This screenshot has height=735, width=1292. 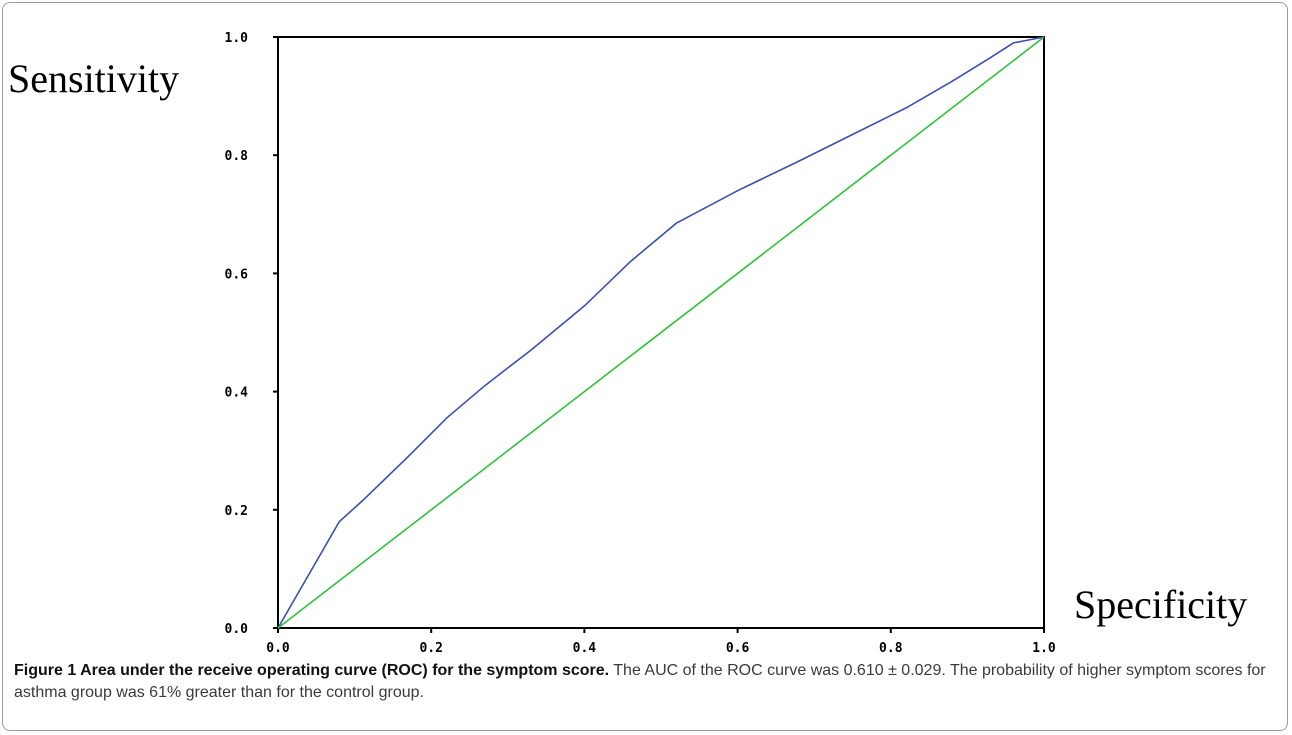 What do you see at coordinates (236, 511) in the screenshot?
I see `y-tick-label: 0.2` at bounding box center [236, 511].